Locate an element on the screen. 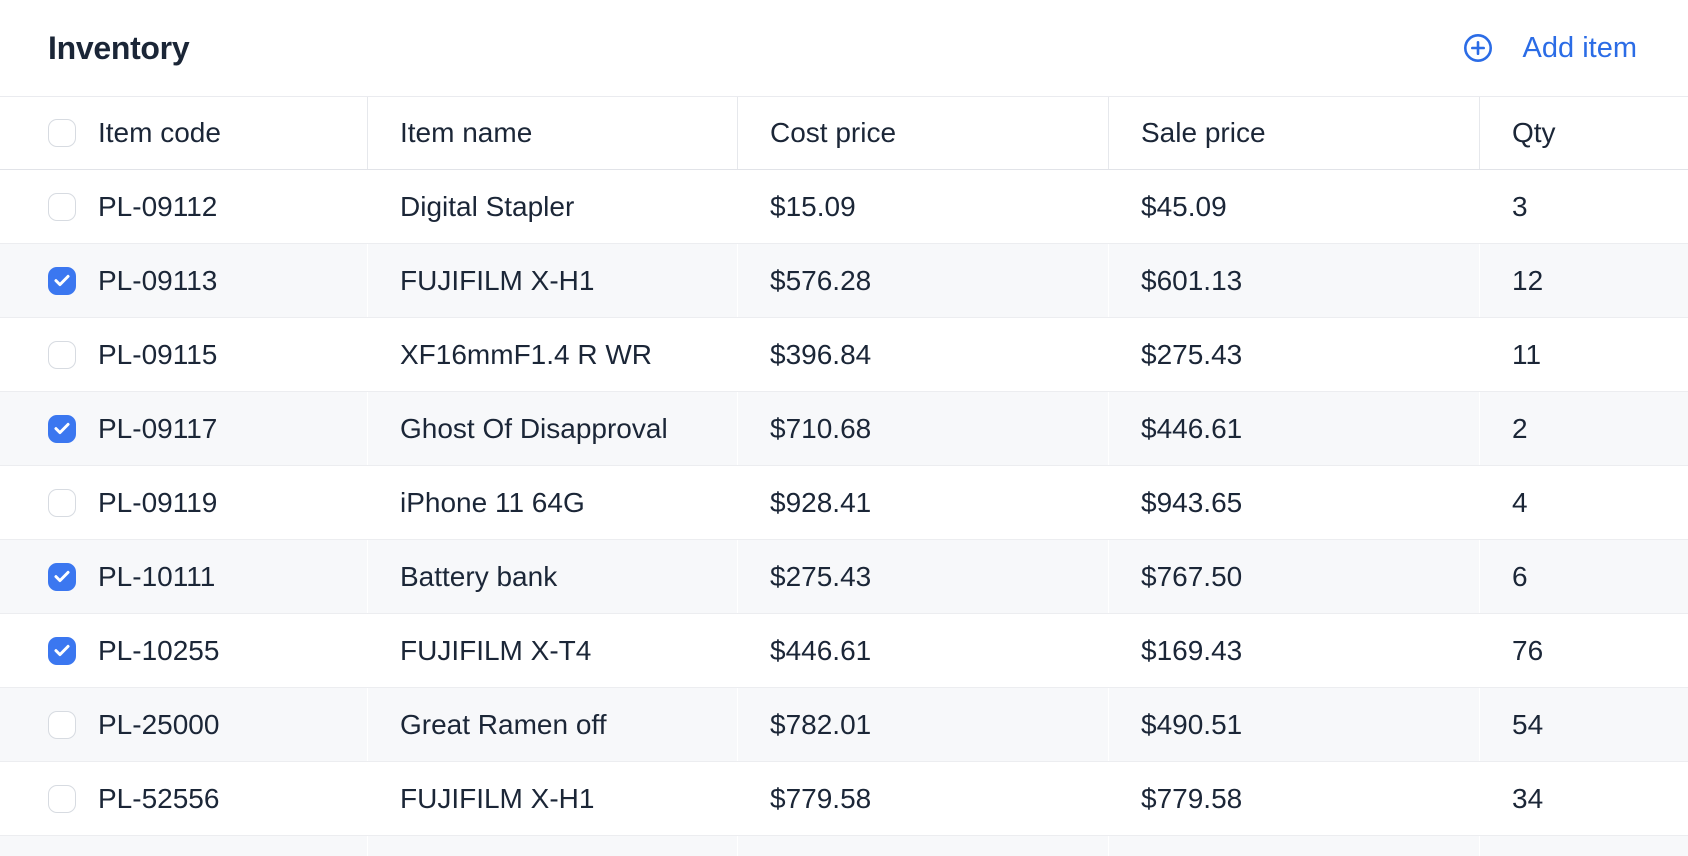 The width and height of the screenshot is (1688, 856). select-all-checkbox is located at coordinates (62, 133).